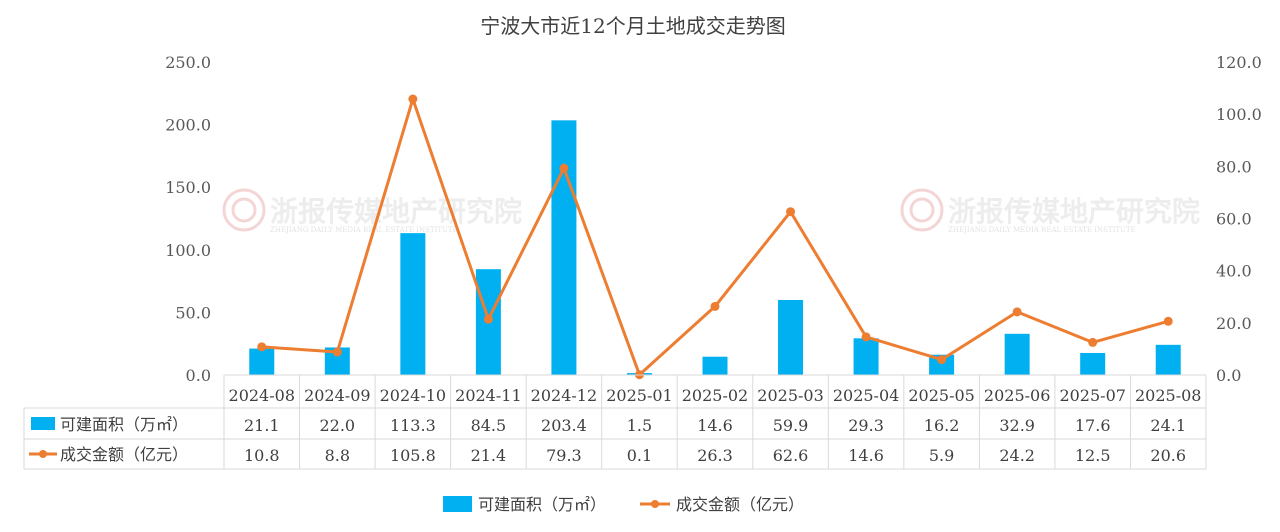 The image size is (1280, 532). What do you see at coordinates (655, 504) in the screenshot?
I see `legend-swatch-marker` at bounding box center [655, 504].